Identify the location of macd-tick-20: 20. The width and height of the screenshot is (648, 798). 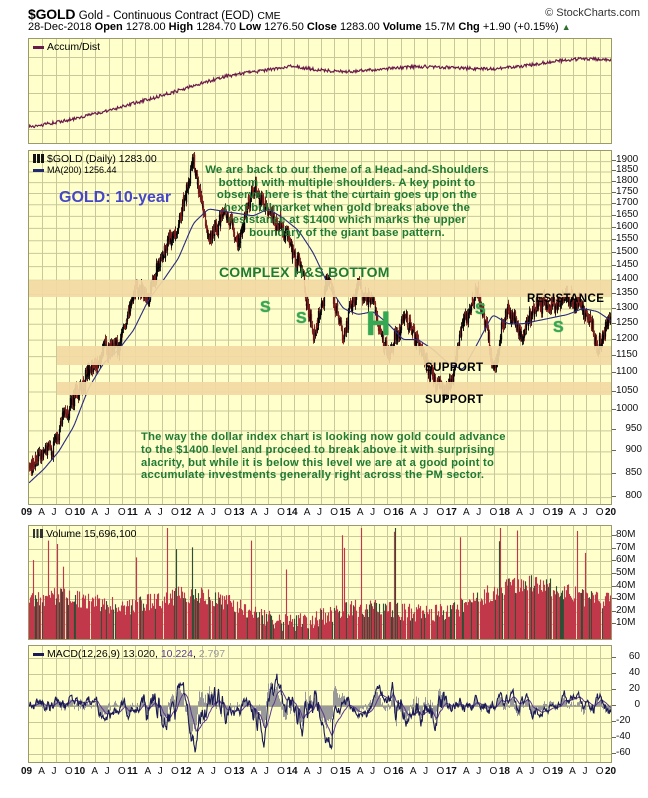
(634, 688).